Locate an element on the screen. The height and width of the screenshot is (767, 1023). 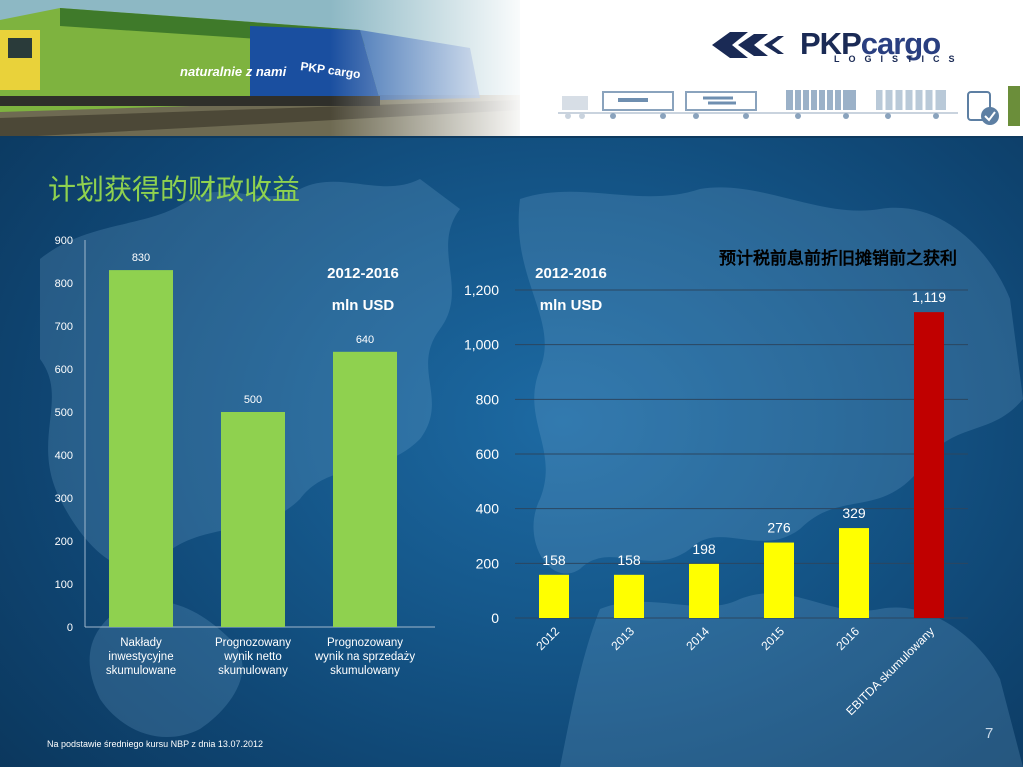
right-category-label: 2016 is located at coordinates (847, 638).